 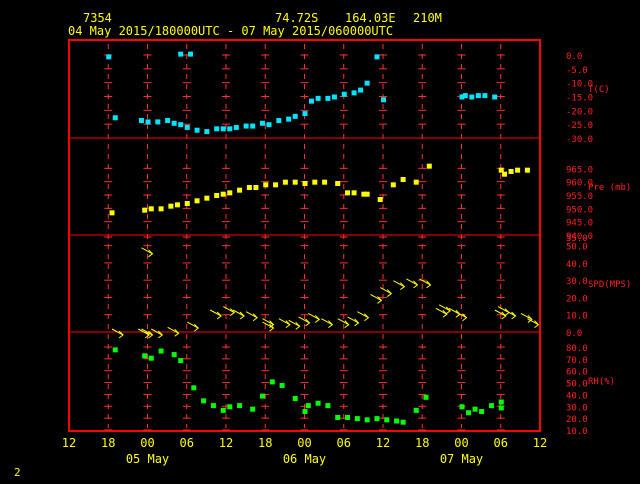 What do you see at coordinates (601, 382) in the screenshot?
I see `panel-label-rh: RH(%)` at bounding box center [601, 382].